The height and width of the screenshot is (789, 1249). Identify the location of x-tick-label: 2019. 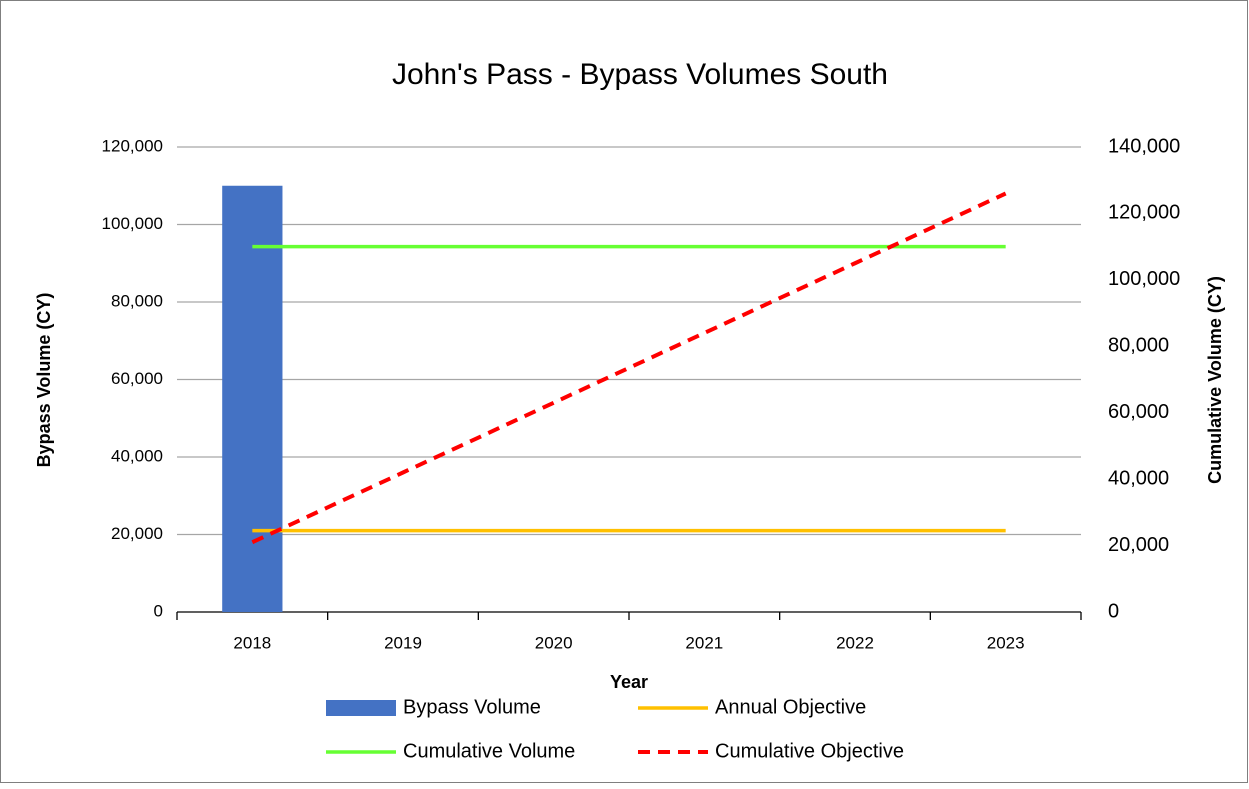
(403, 642).